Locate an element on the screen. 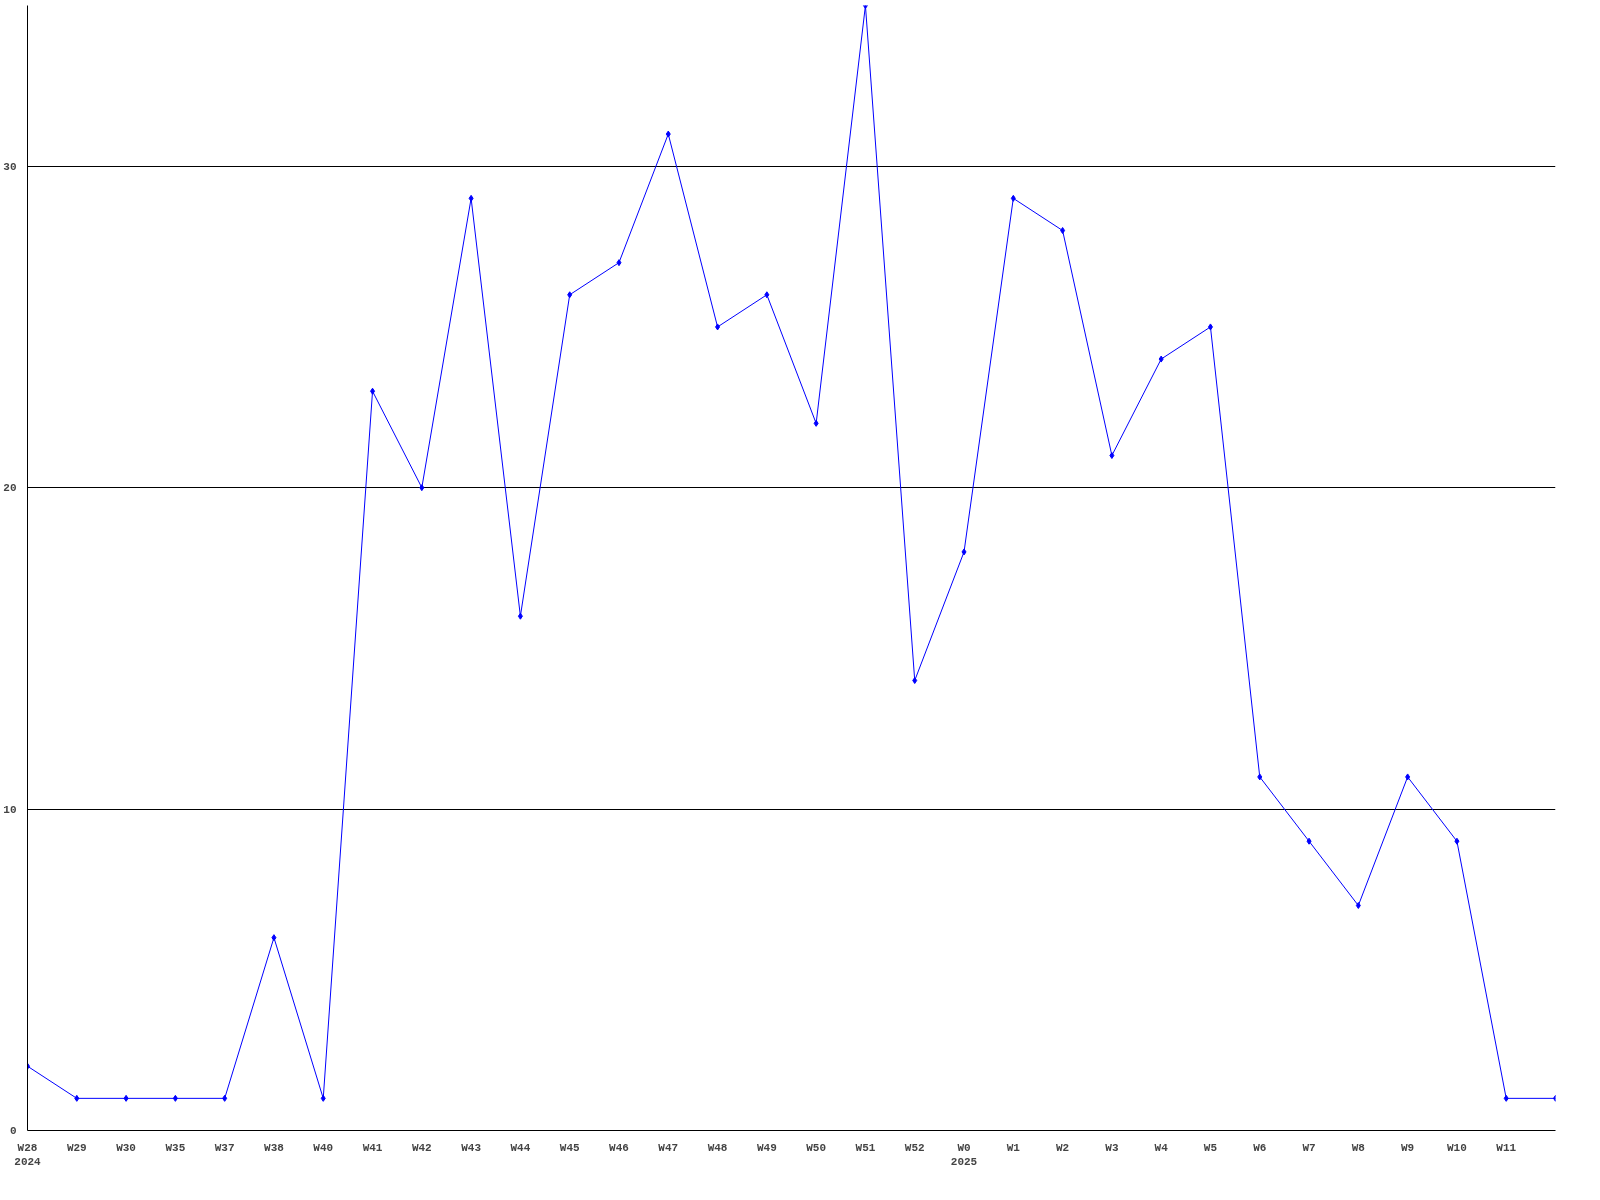  x-tick-label: W41 is located at coordinates (372, 1147).